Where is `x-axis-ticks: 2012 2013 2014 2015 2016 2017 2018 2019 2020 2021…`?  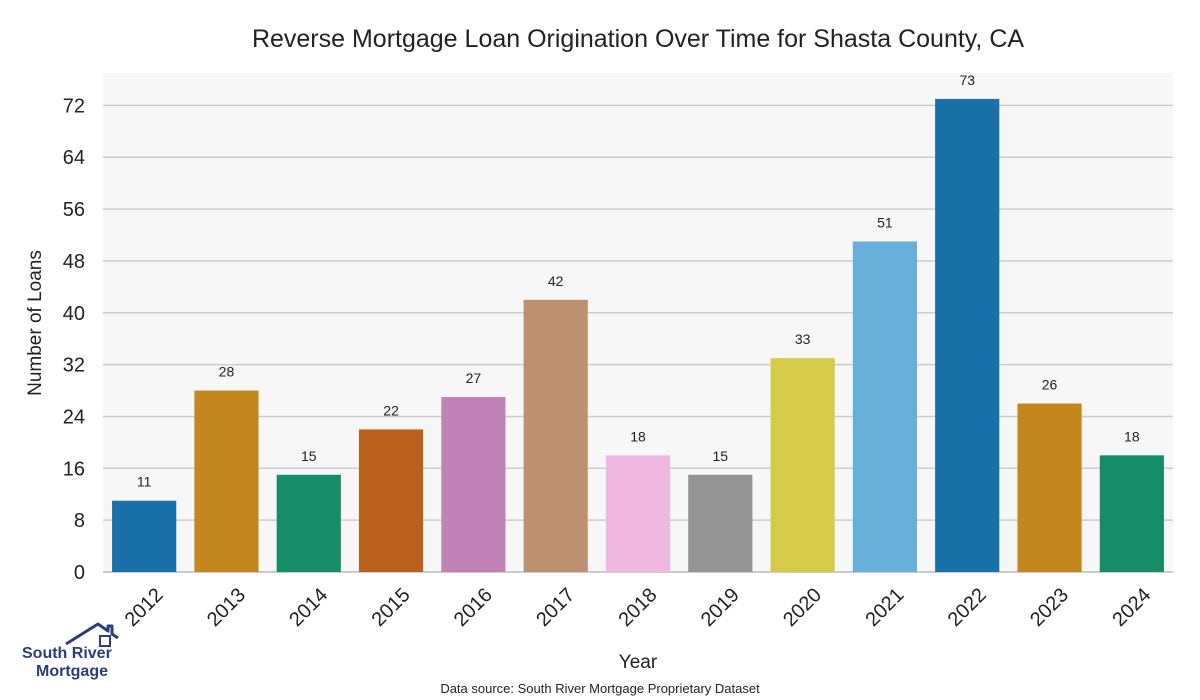
x-axis-ticks: 2012 2013 2014 2015 2016 2017 2018 2019 2020 2021… is located at coordinates (638, 607).